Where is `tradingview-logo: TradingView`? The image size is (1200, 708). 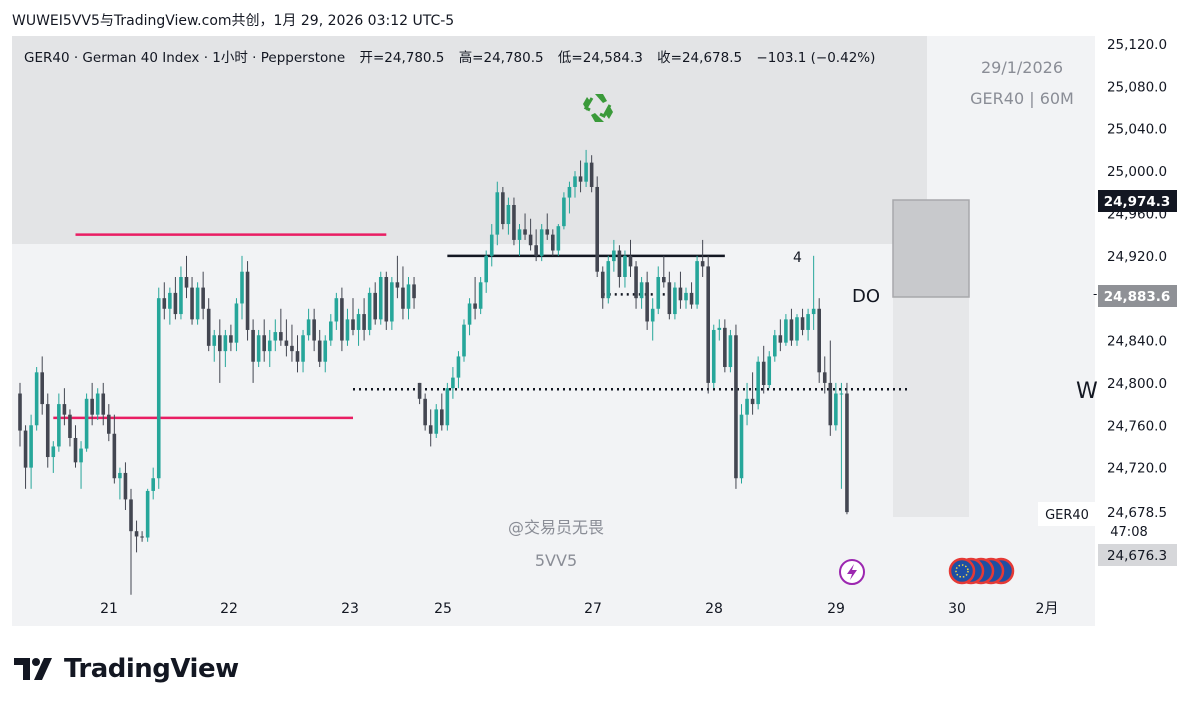
tradingview-logo: TradingView is located at coordinates (126, 669).